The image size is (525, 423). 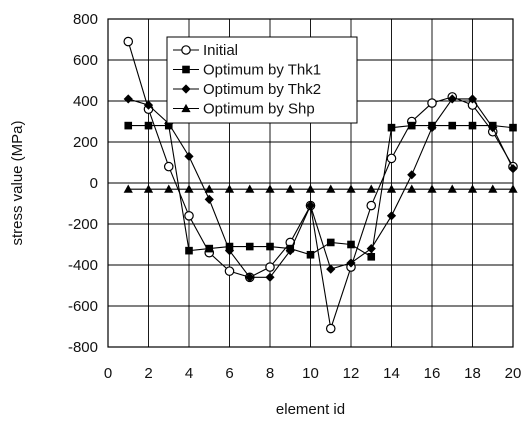 What do you see at coordinates (83, 306) in the screenshot?
I see `y-tick-label: -600` at bounding box center [83, 306].